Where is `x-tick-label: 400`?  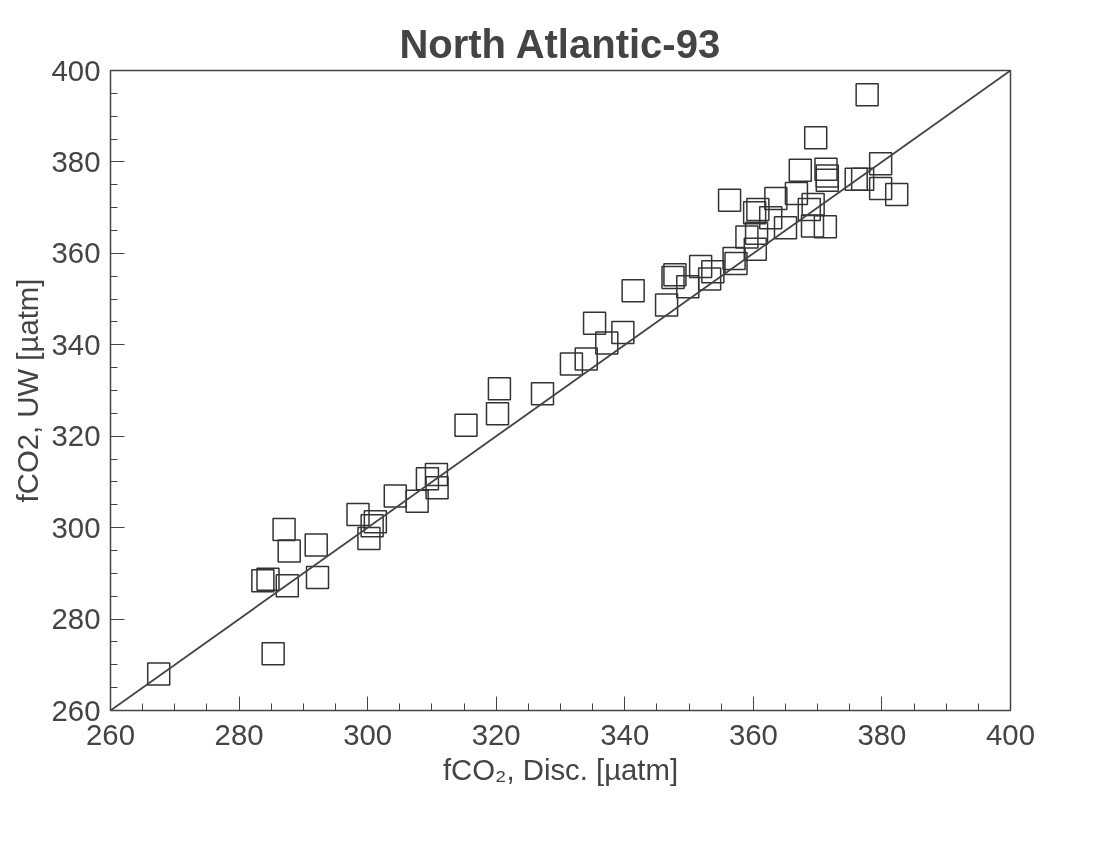
x-tick-label: 400 is located at coordinates (1010, 734).